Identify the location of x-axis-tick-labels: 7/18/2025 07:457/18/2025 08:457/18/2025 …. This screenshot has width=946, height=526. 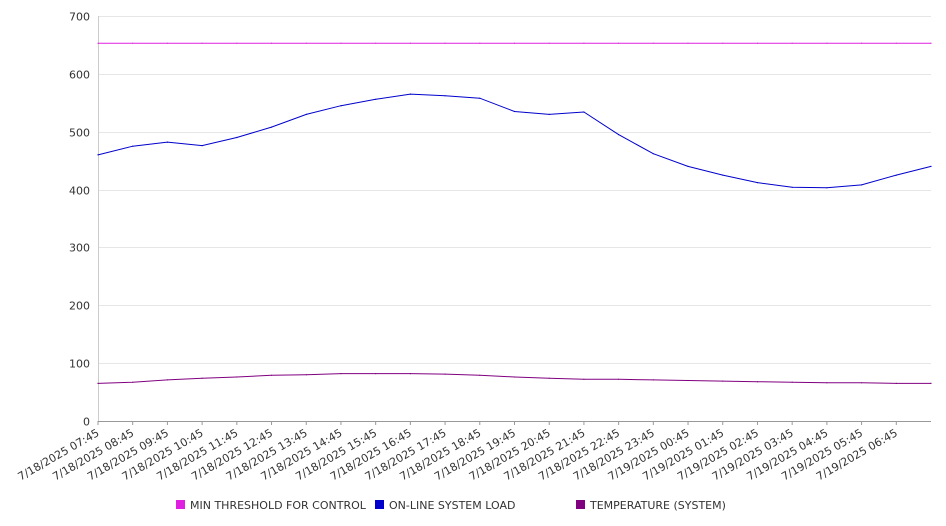
(458, 454).